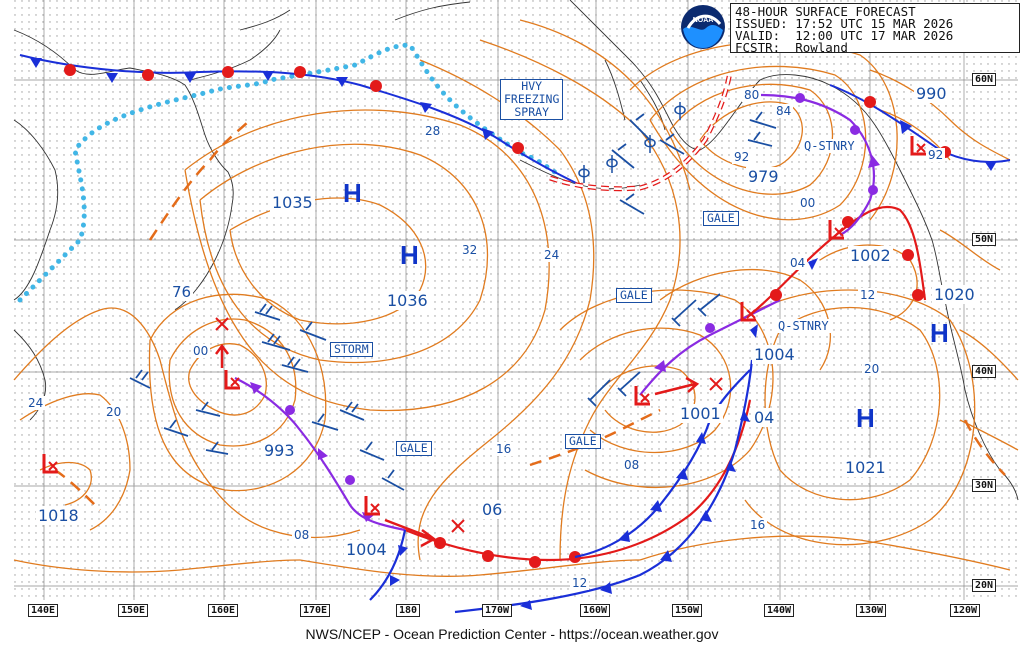 This screenshot has height=656, width=1024. What do you see at coordinates (470, 250) in the screenshot?
I see `isobar-label: 32` at bounding box center [470, 250].